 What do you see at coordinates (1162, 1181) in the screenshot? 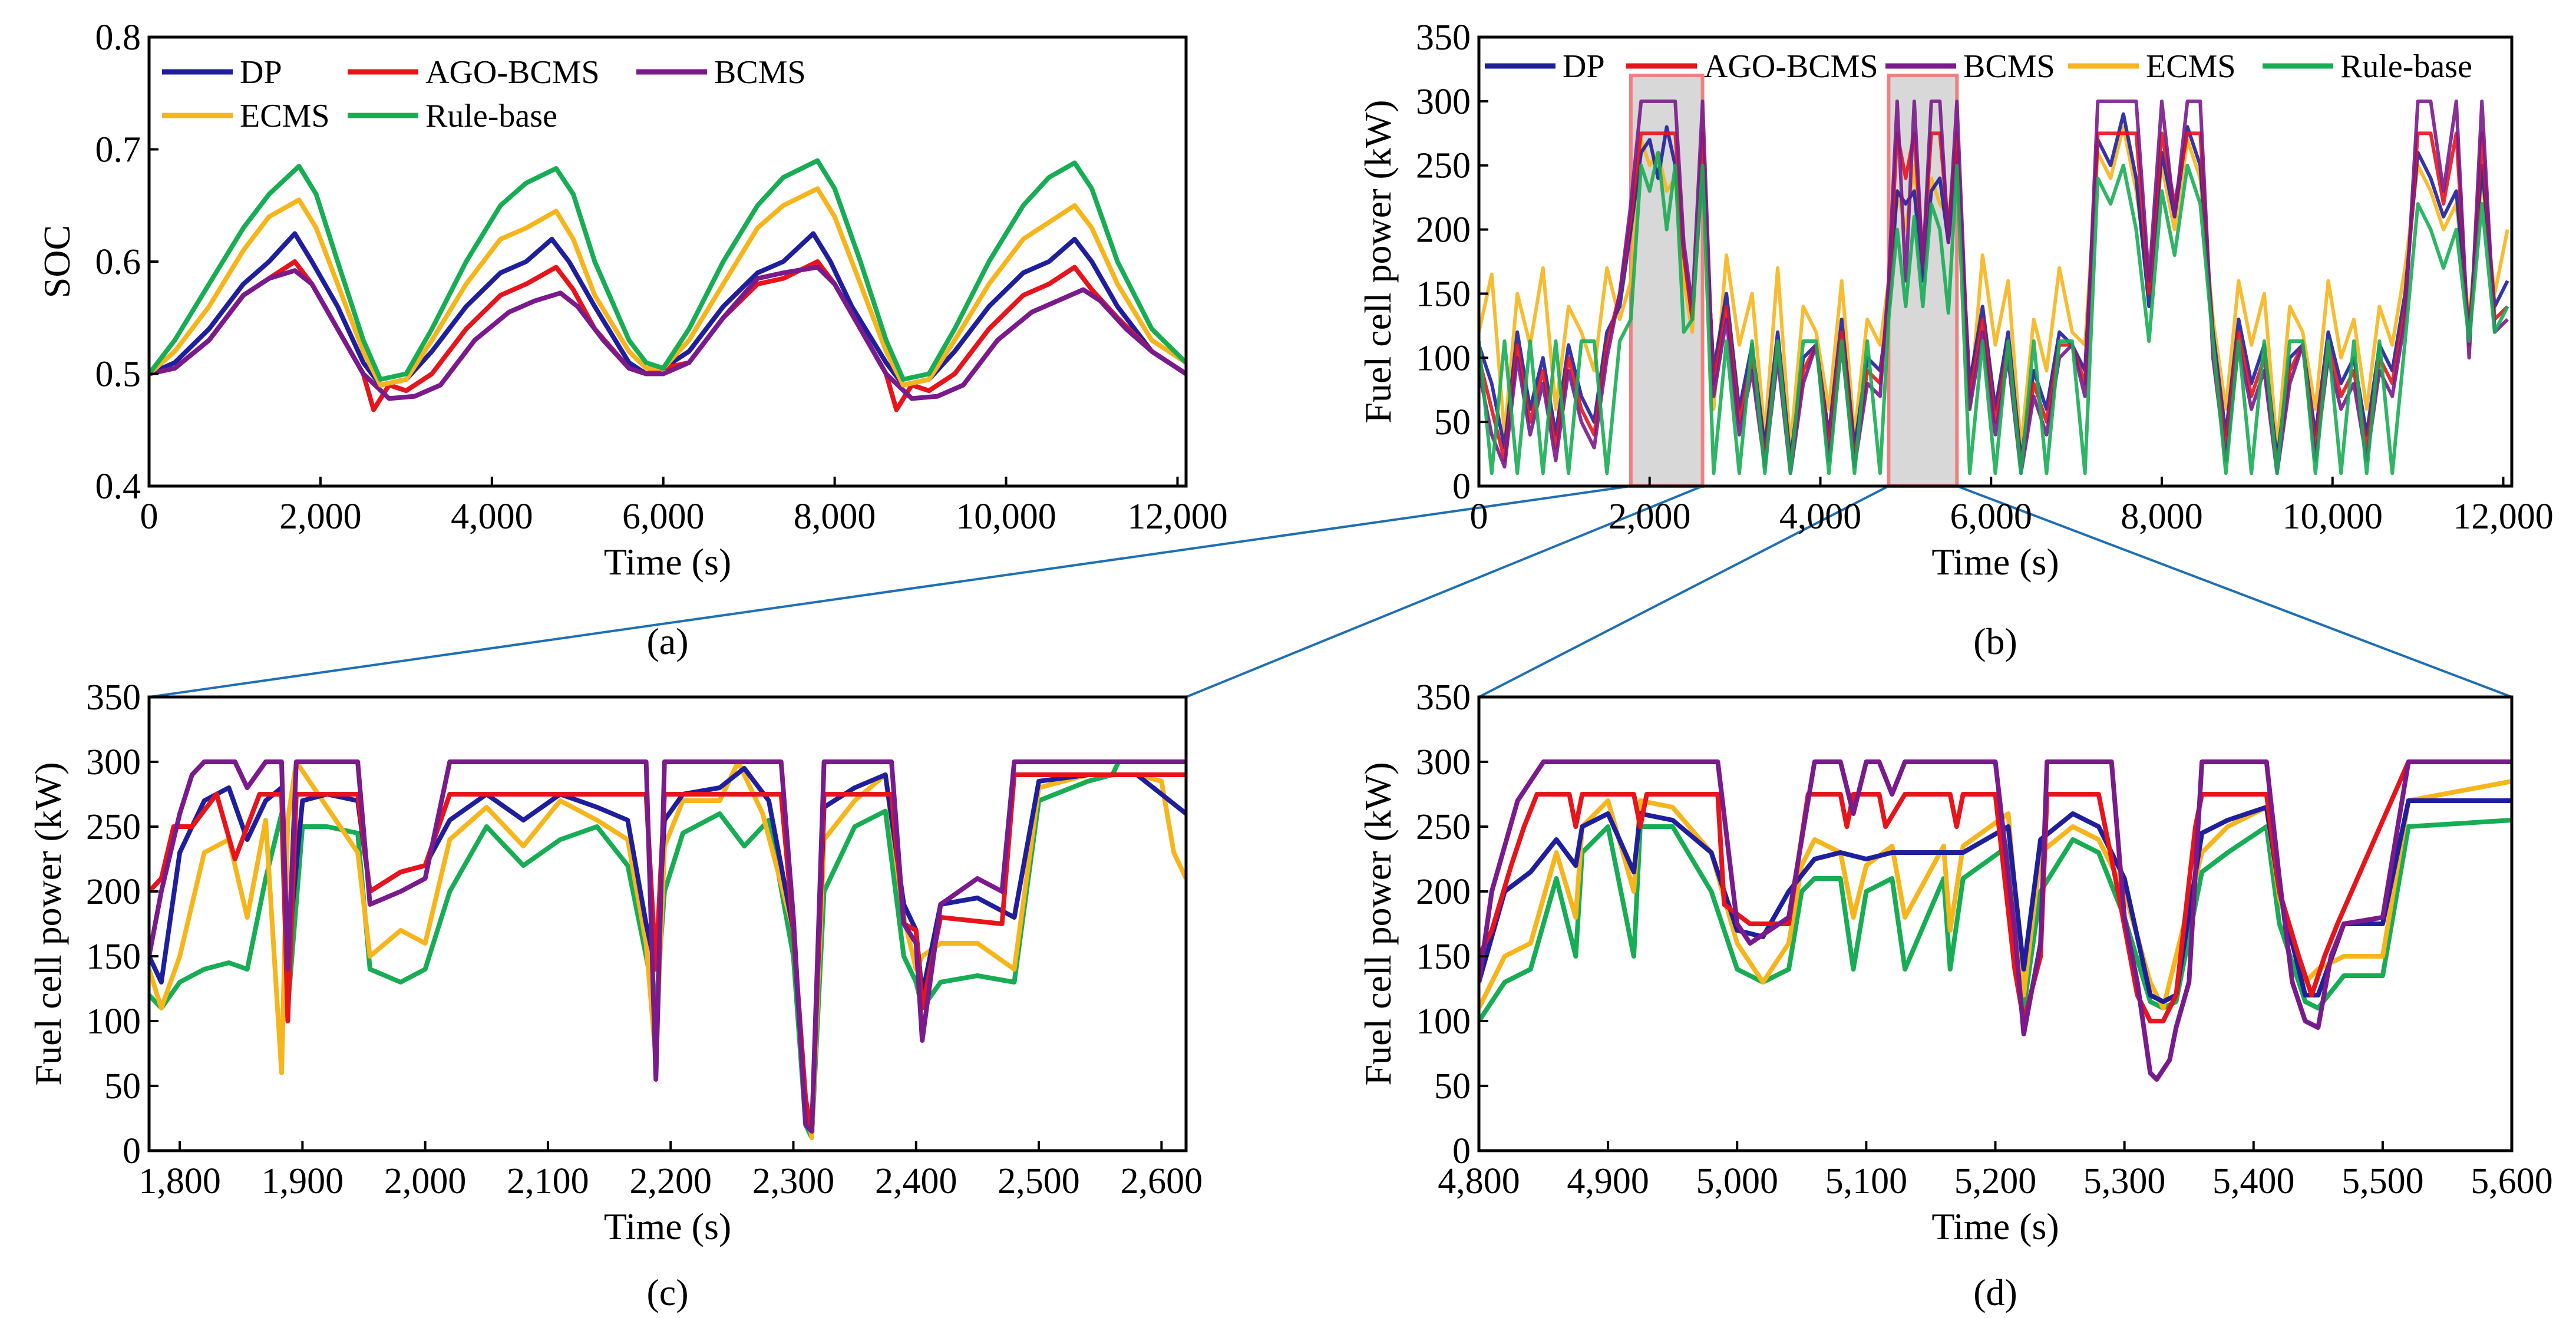
I see `x-tick-label: 2,600` at bounding box center [1162, 1181].